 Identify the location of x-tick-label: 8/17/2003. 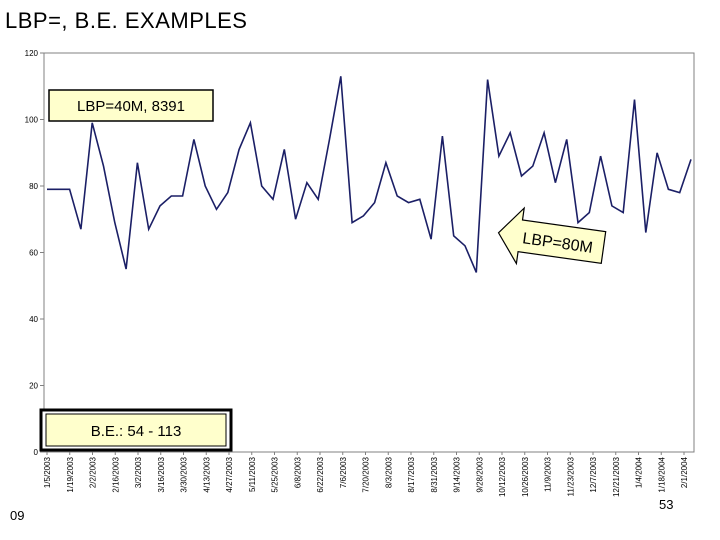
(411, 474).